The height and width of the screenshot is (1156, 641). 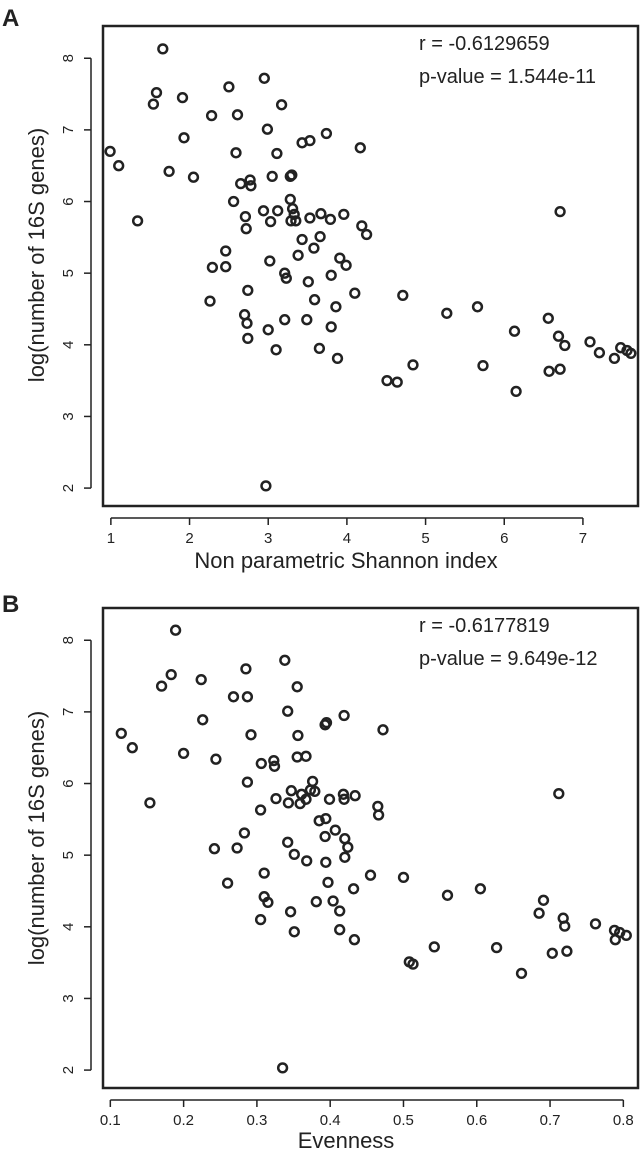 I want to click on panel-b-x-axis-title: Evenness, so click(x=346, y=1140).